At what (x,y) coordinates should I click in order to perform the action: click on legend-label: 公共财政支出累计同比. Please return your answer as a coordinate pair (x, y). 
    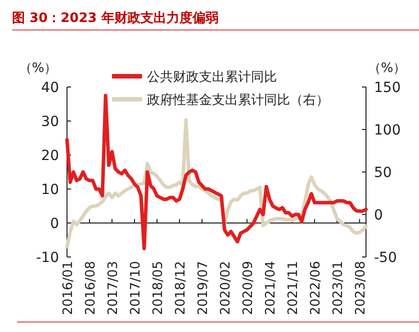
    Looking at the image, I should click on (212, 77).